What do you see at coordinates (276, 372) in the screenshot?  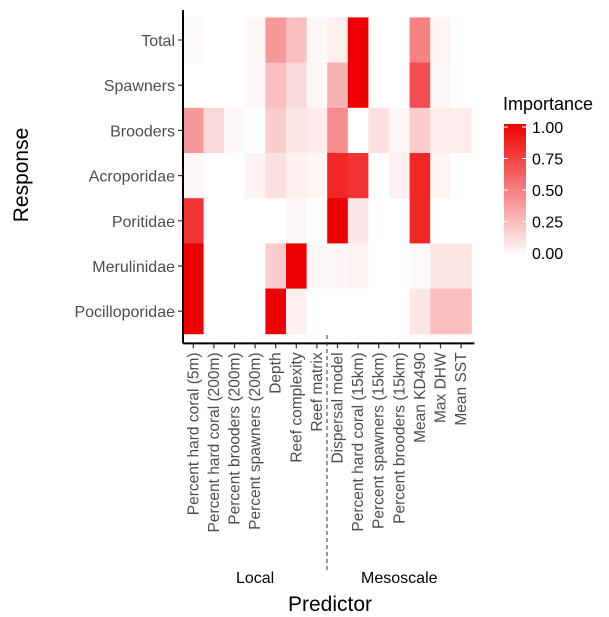 I see `x-tick-label: Depth` at bounding box center [276, 372].